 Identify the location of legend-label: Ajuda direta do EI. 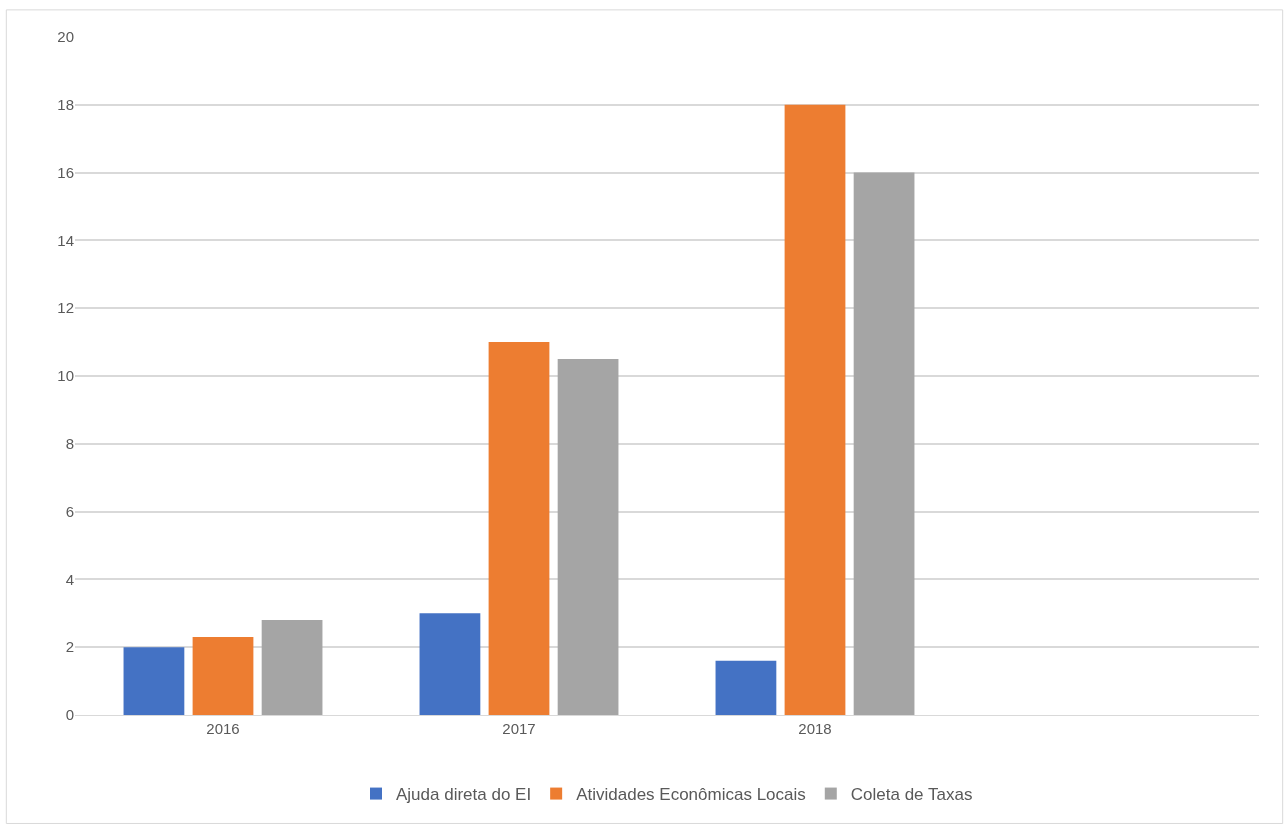
(464, 795).